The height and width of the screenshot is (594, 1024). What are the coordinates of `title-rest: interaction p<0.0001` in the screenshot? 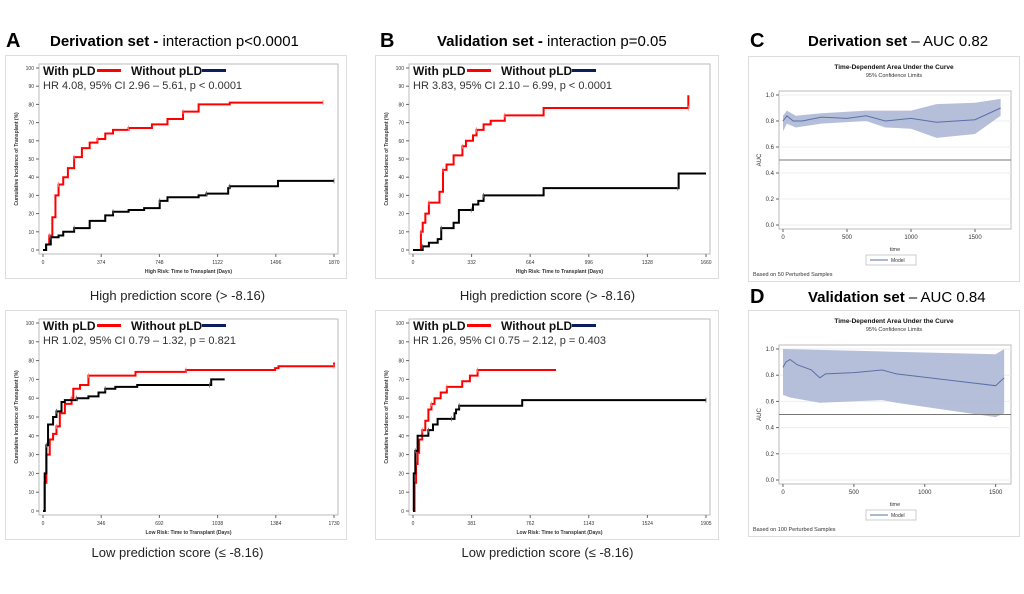 It's located at (228, 41).